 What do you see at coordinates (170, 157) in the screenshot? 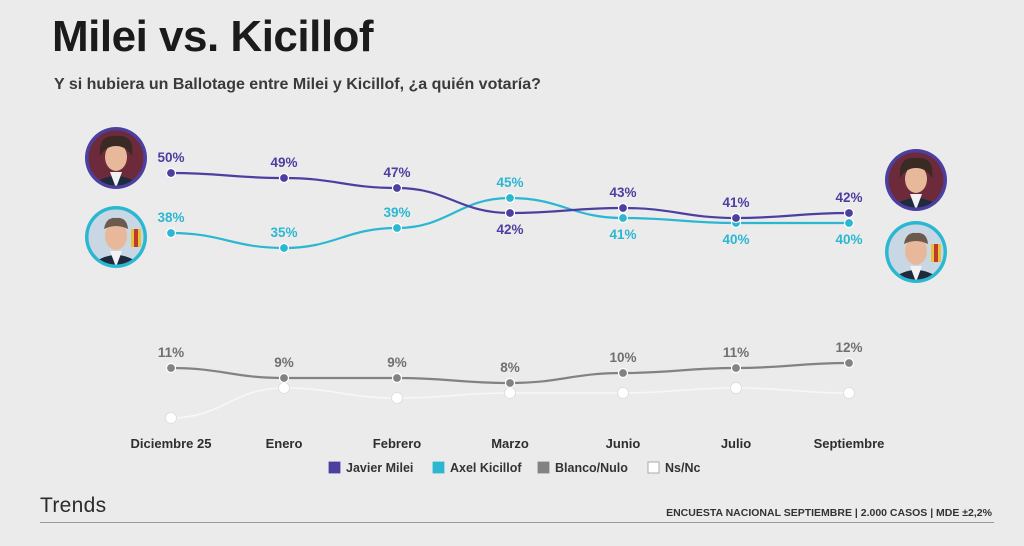
I see `data-label-javier-milei: 50%` at bounding box center [170, 157].